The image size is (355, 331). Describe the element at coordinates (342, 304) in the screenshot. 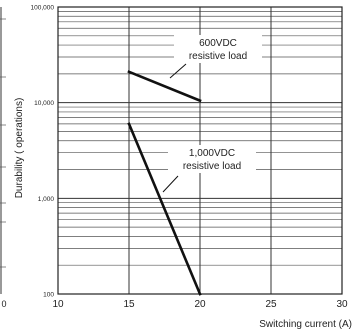

I see `x-tick-label: 30` at that location.